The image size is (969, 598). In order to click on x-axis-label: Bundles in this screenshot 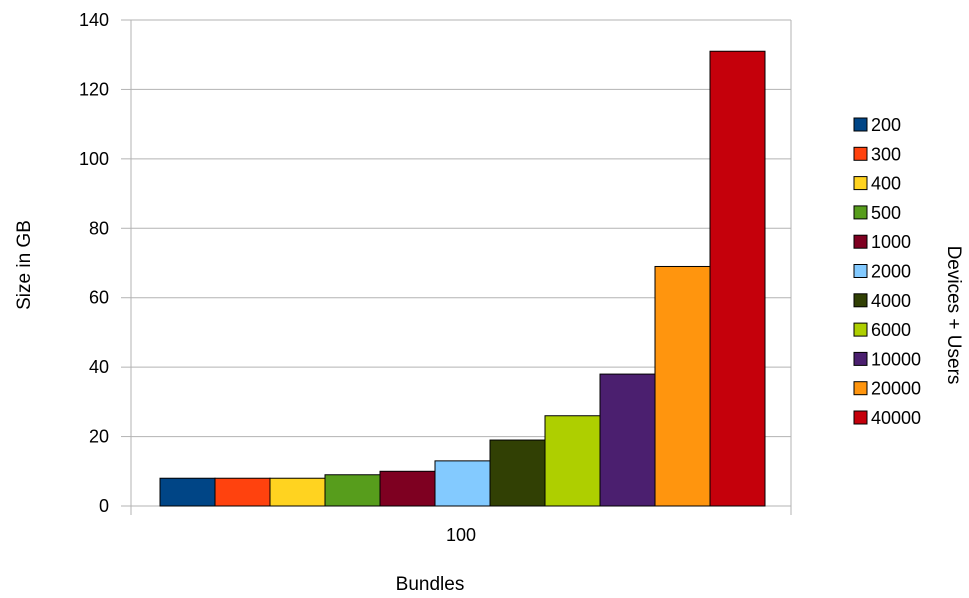, I will do `click(430, 584)`.